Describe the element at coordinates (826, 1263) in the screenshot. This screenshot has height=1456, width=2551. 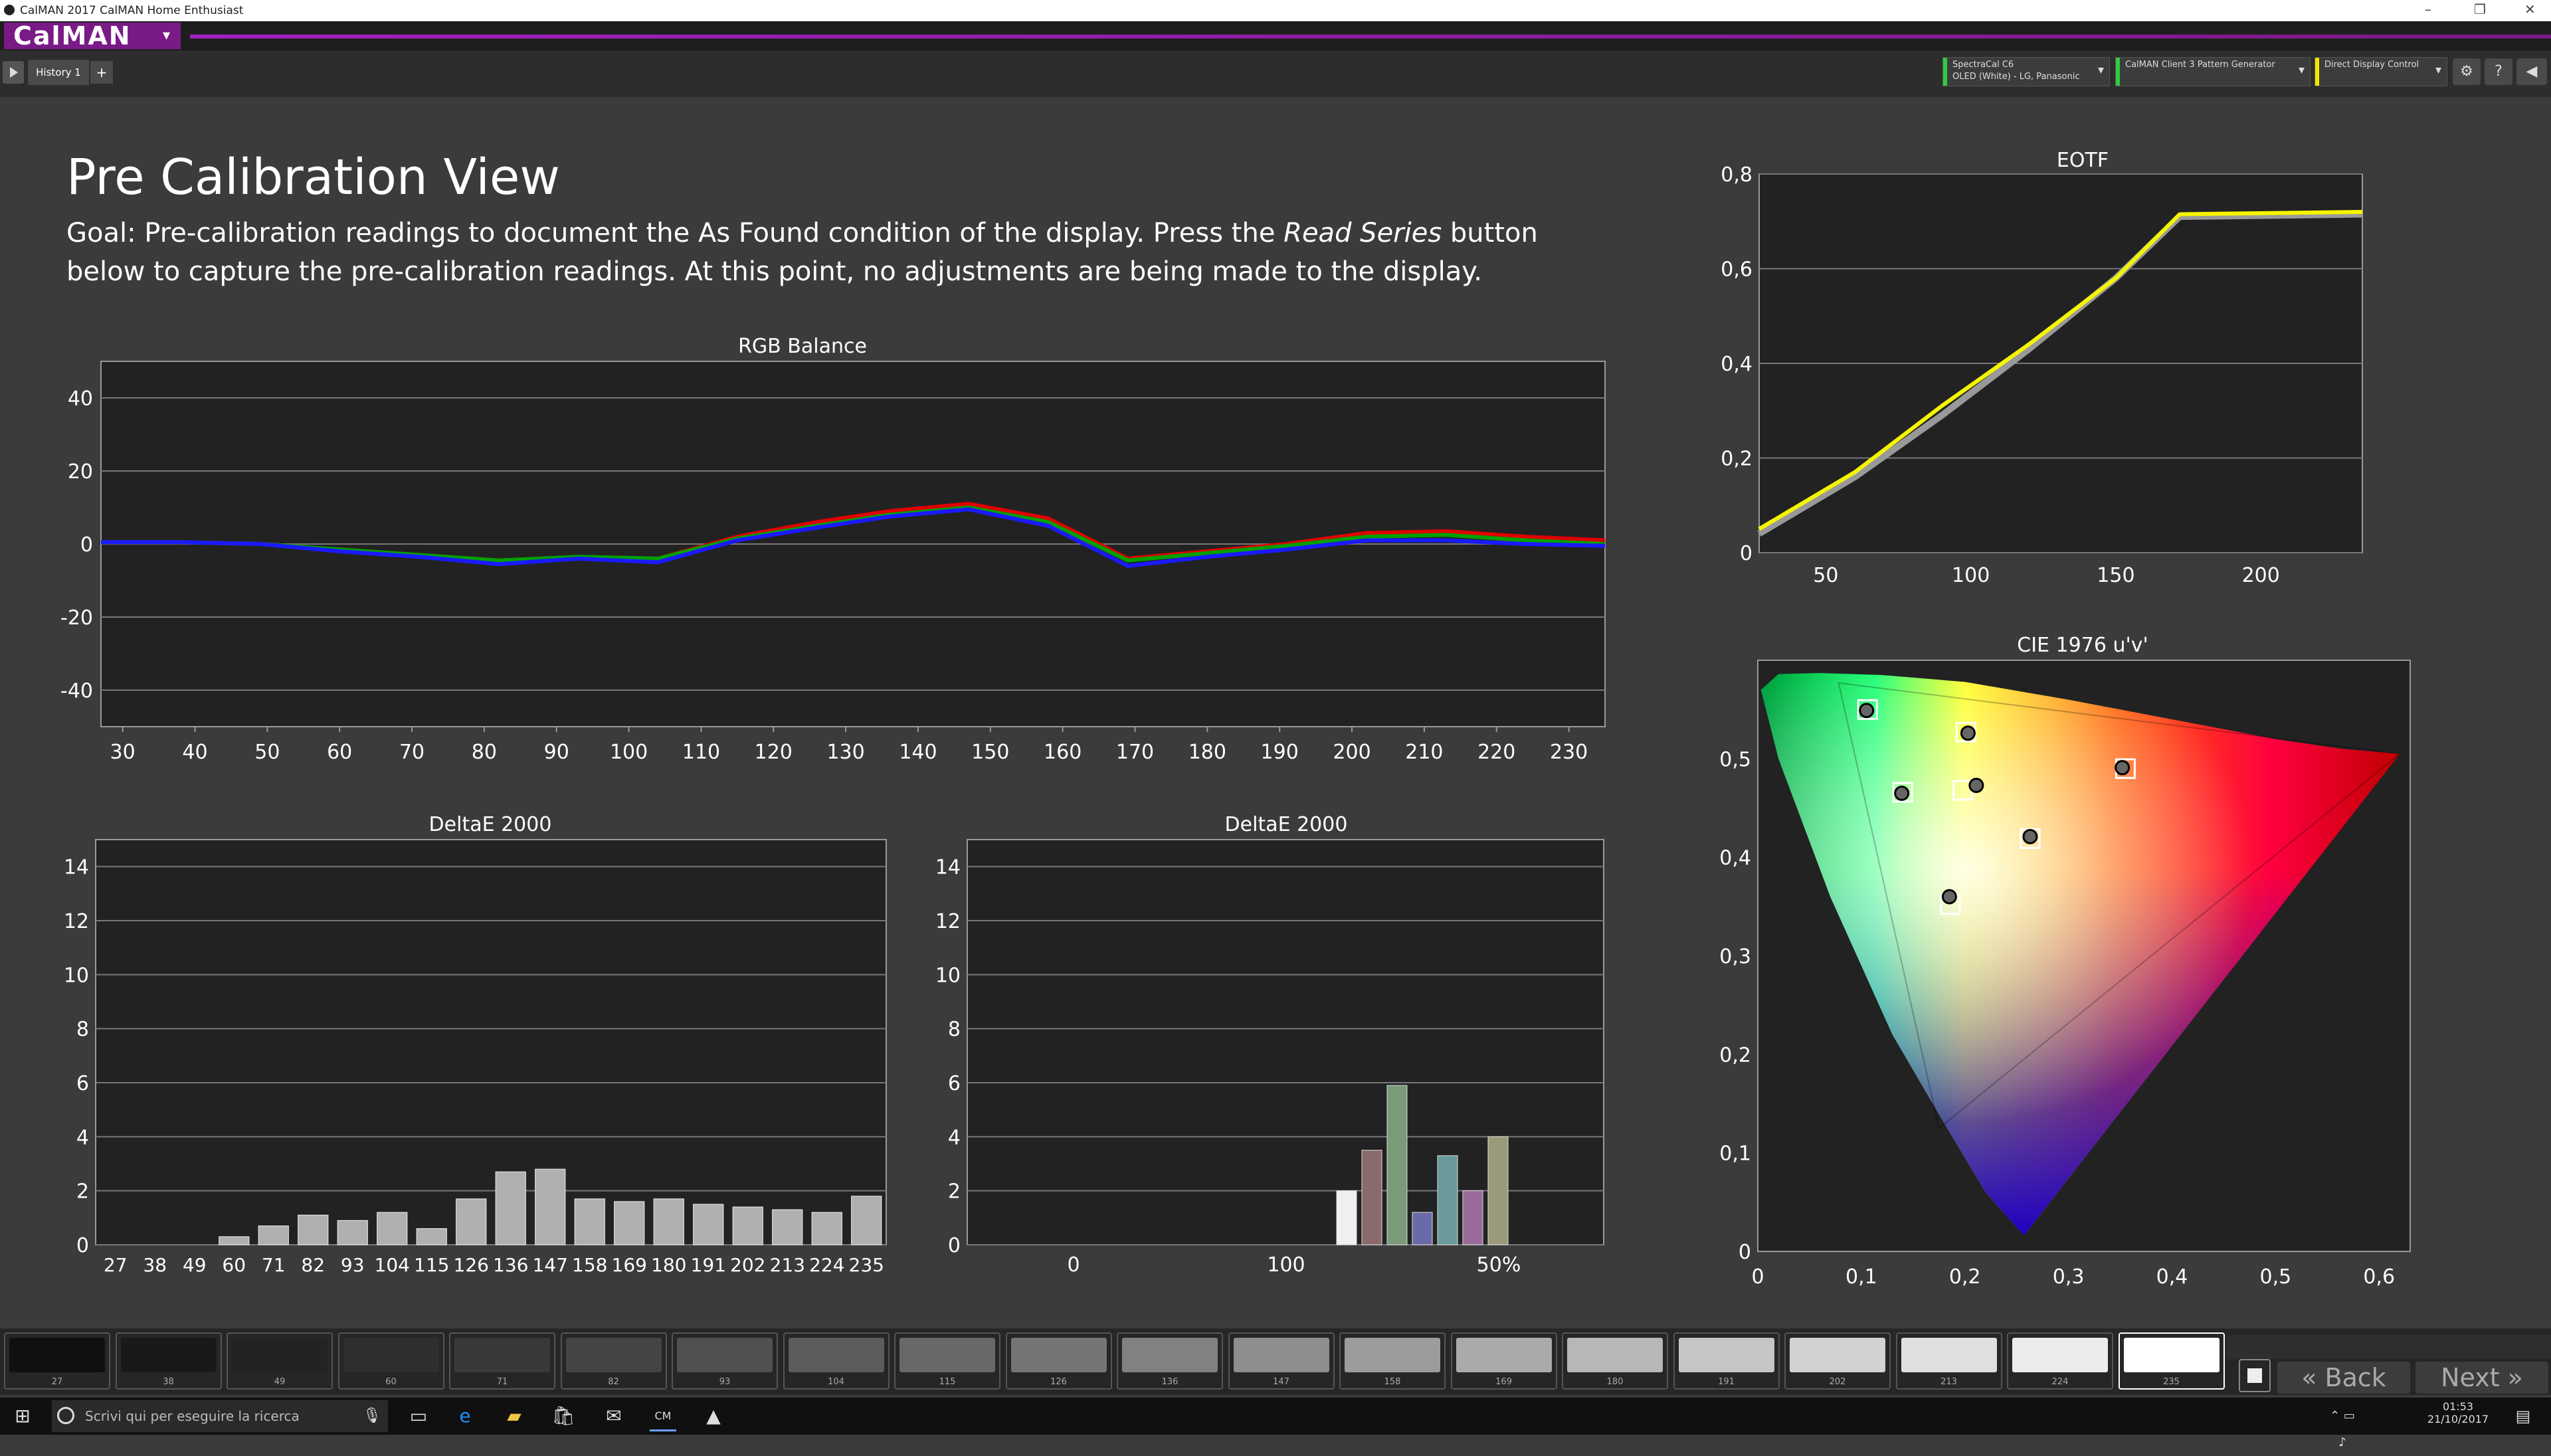
I see `x-tick-label: 224` at that location.